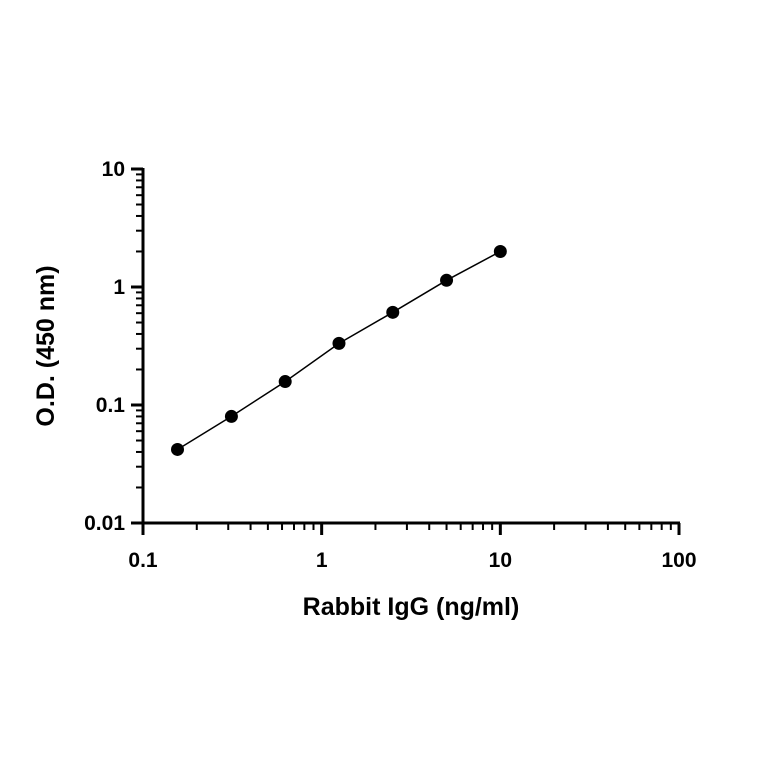 Image resolution: width=764 pixels, height=764 pixels. I want to click on y-axis-title: O.D. (450 nm), so click(46, 345).